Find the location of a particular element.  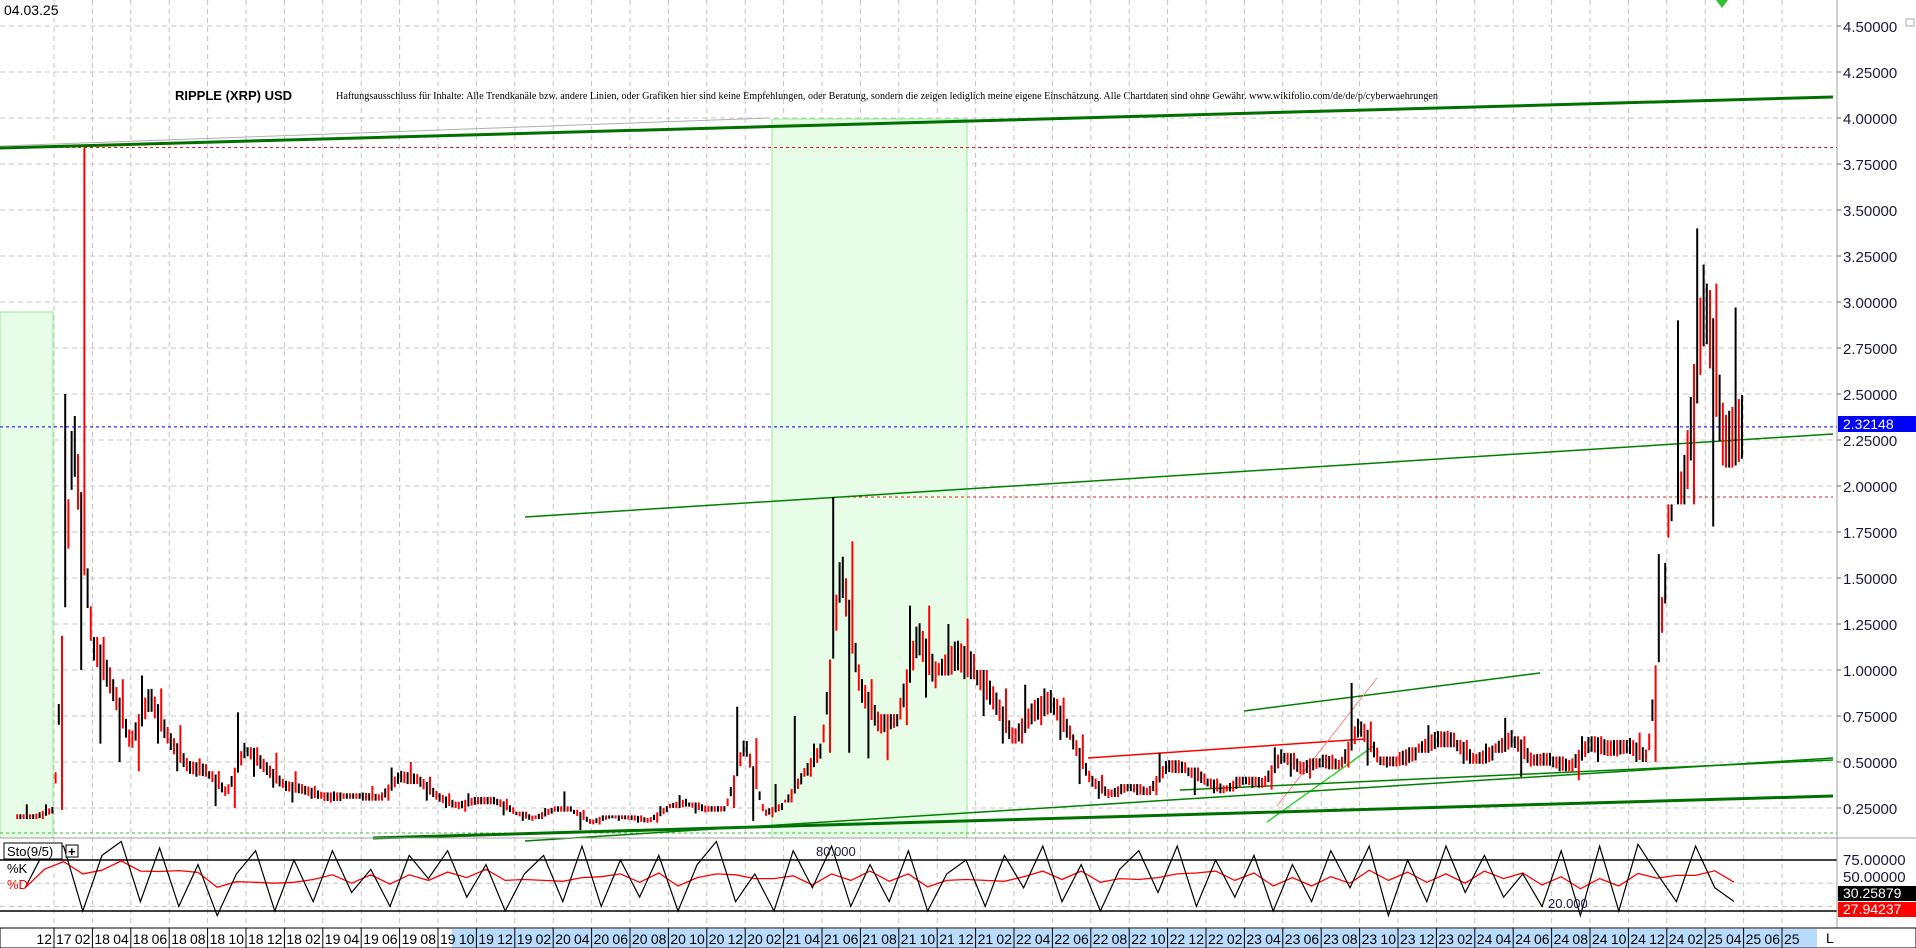

upper-channel-line-2023 is located at coordinates (1392, 692).